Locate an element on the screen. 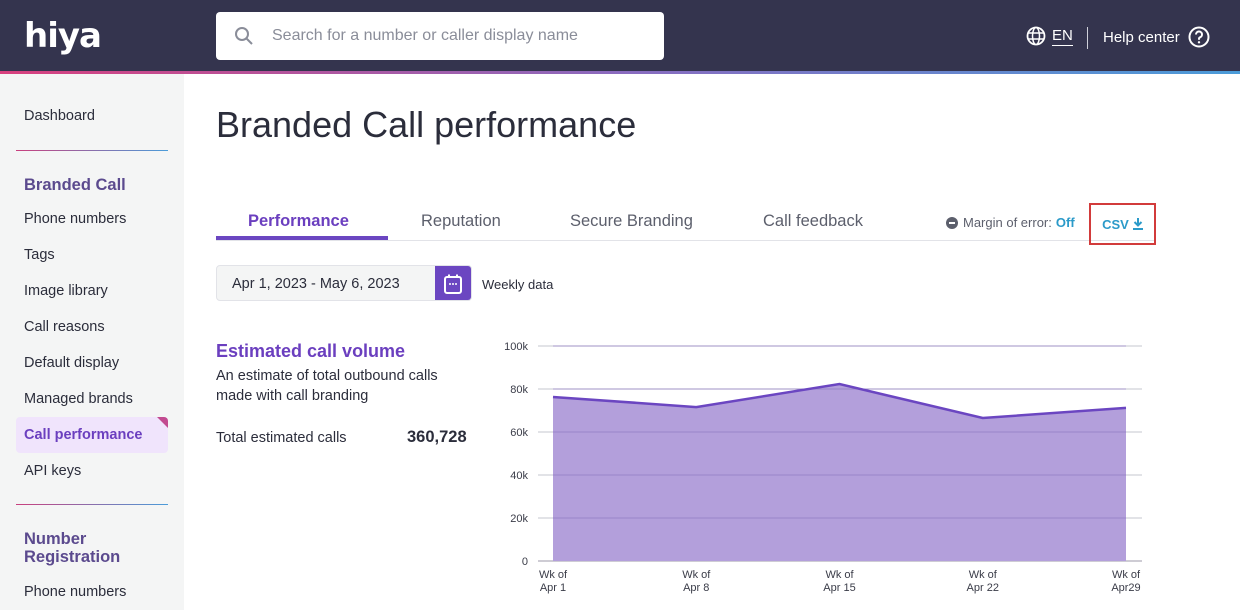 The height and width of the screenshot is (610, 1240). sidebar-item-managed-brands: Managed brands is located at coordinates (78, 399).